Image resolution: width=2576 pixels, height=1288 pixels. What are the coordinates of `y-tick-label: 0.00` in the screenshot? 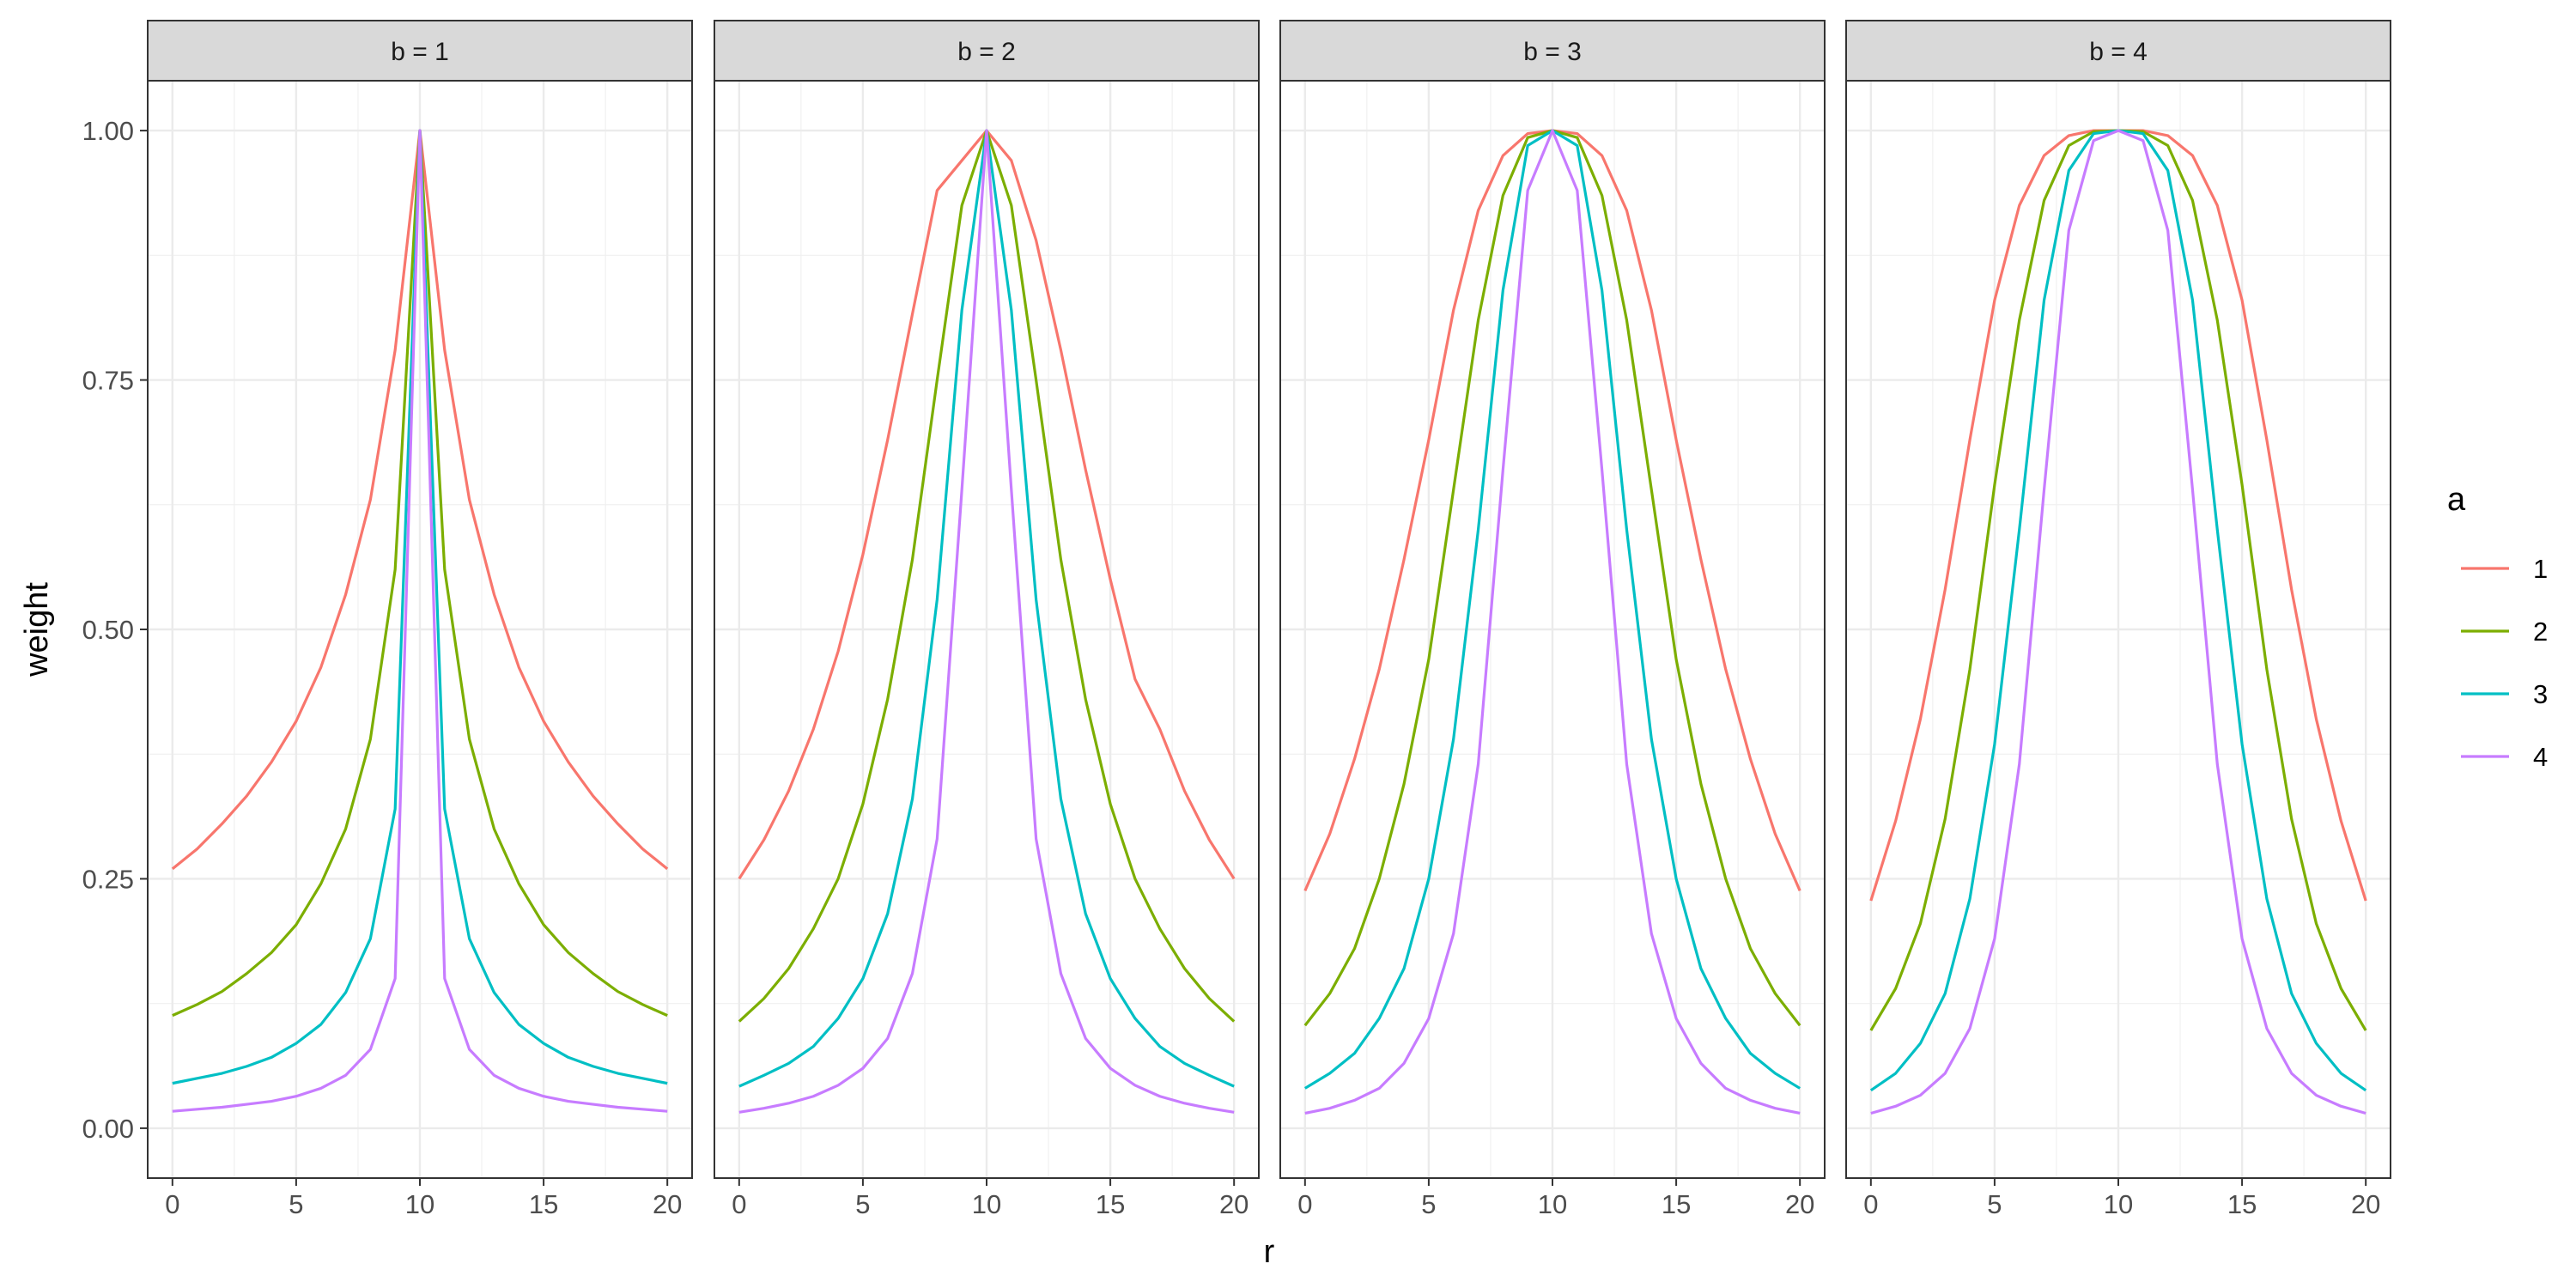 It's located at (108, 1129).